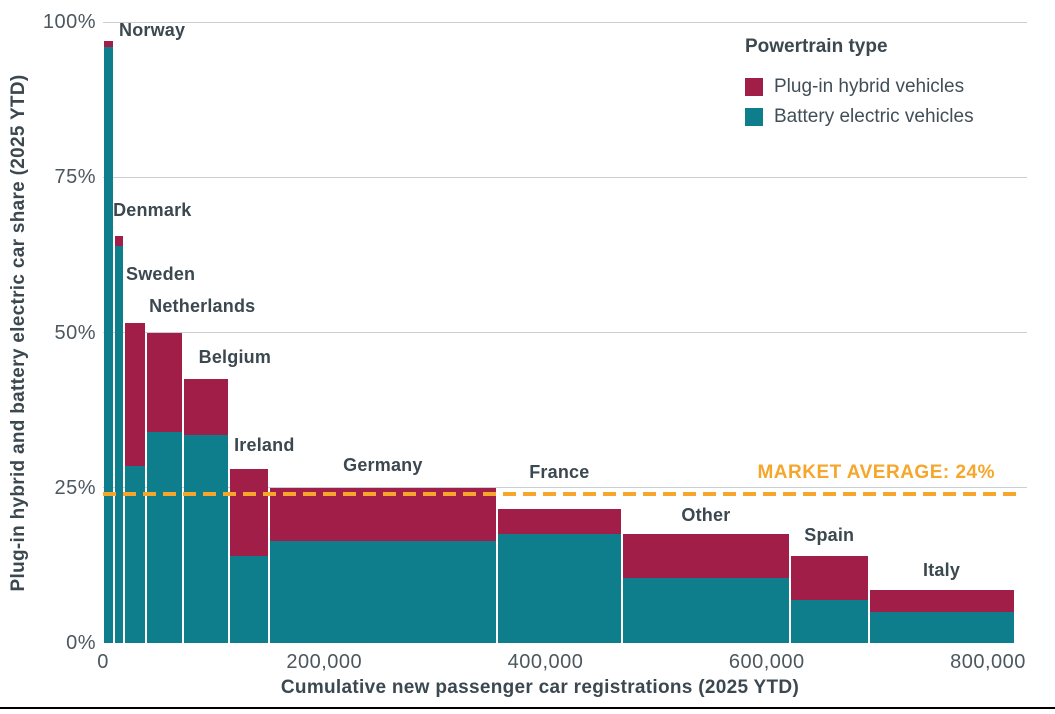 This screenshot has width=1055, height=714. Describe the element at coordinates (135, 394) in the screenshot. I see `bar-phev-sweden` at that location.